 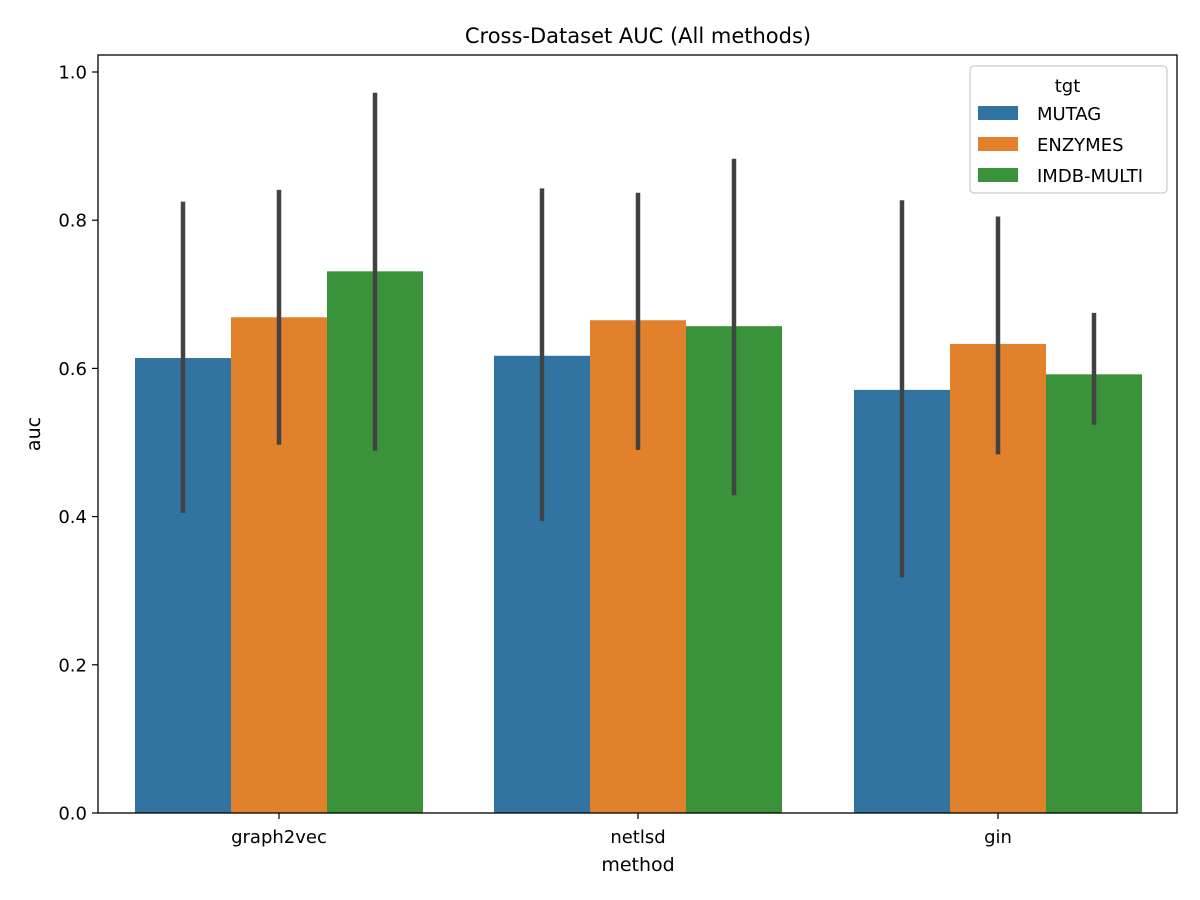 I want to click on legend-label-enzymes: ENZYMES, so click(x=1080, y=145).